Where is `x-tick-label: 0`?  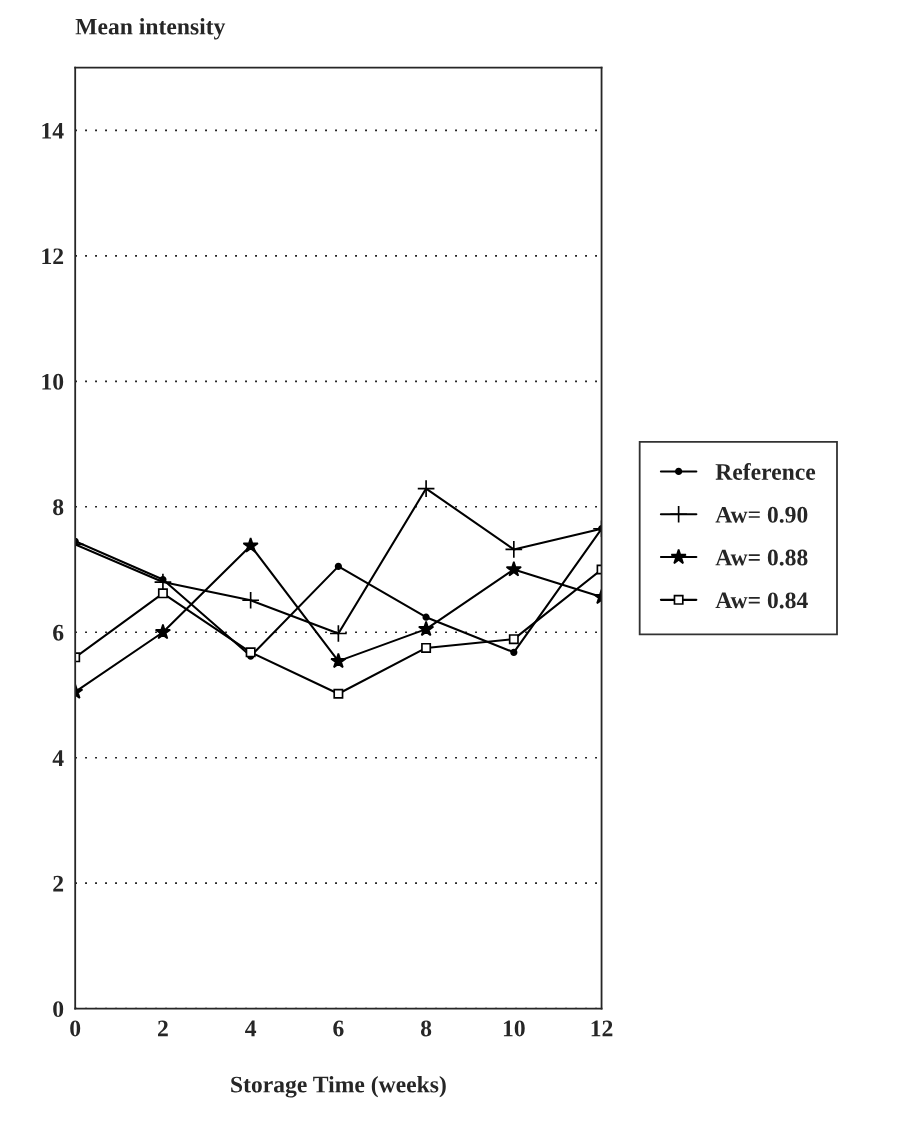 x-tick-label: 0 is located at coordinates (75, 1028).